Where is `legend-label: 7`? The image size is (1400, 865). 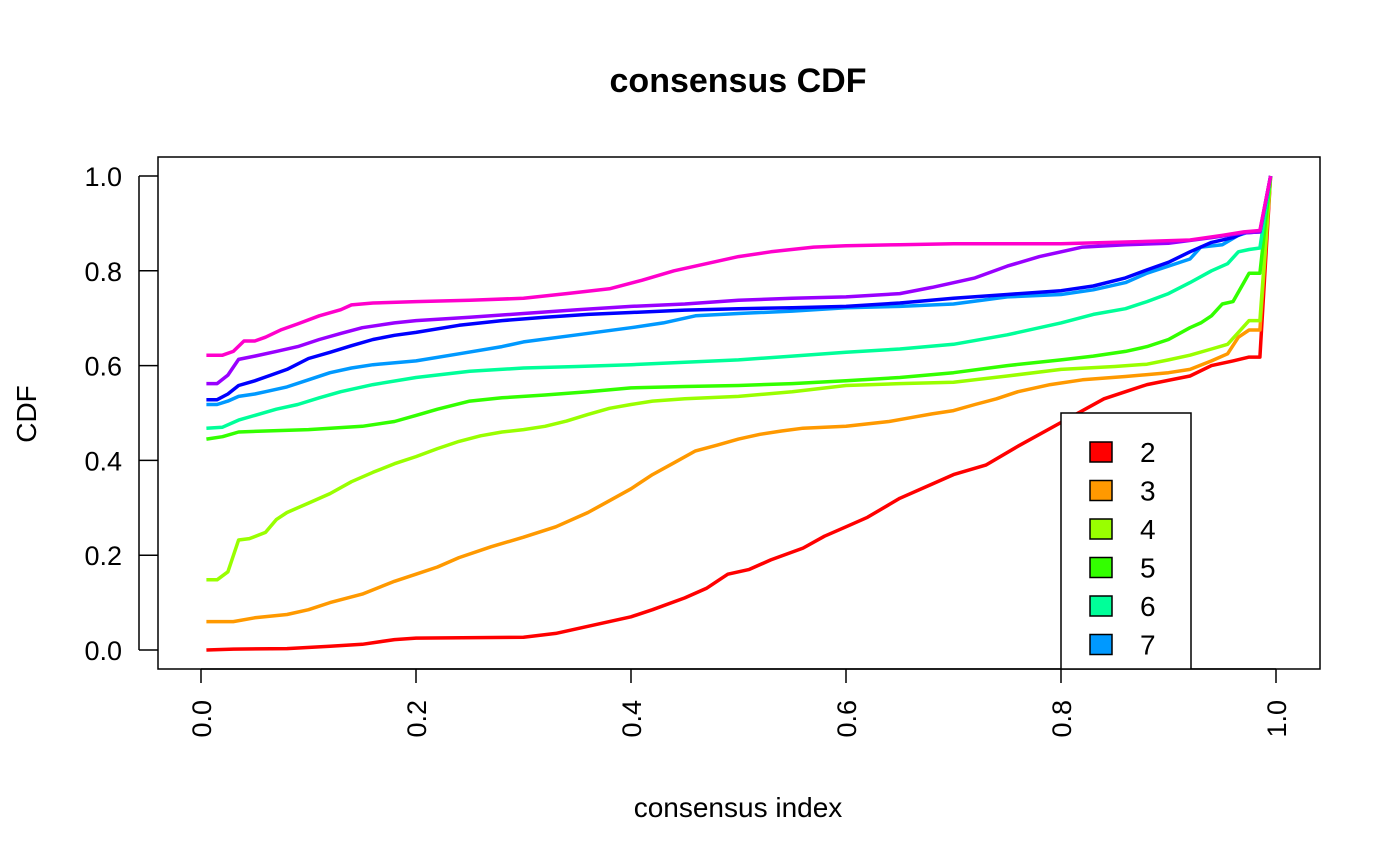 legend-label: 7 is located at coordinates (1148, 645).